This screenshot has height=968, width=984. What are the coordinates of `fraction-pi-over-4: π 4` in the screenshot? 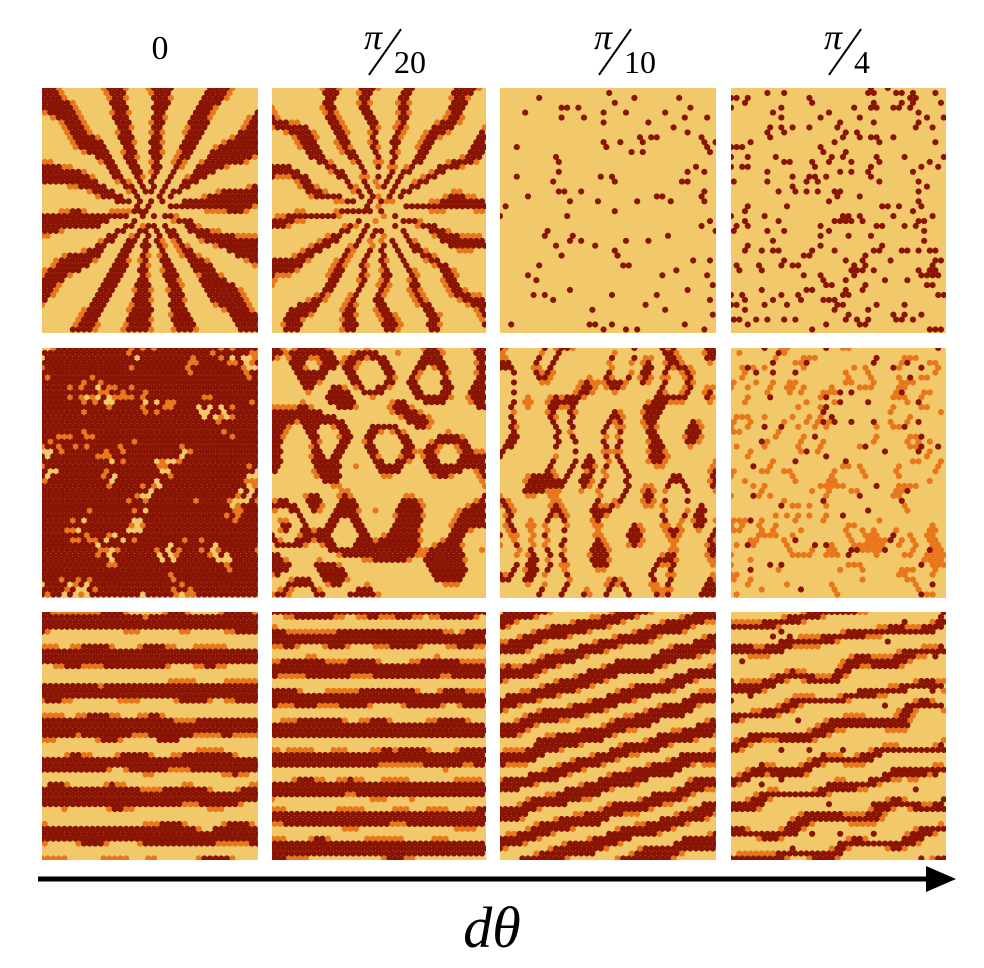 It's located at (850, 49).